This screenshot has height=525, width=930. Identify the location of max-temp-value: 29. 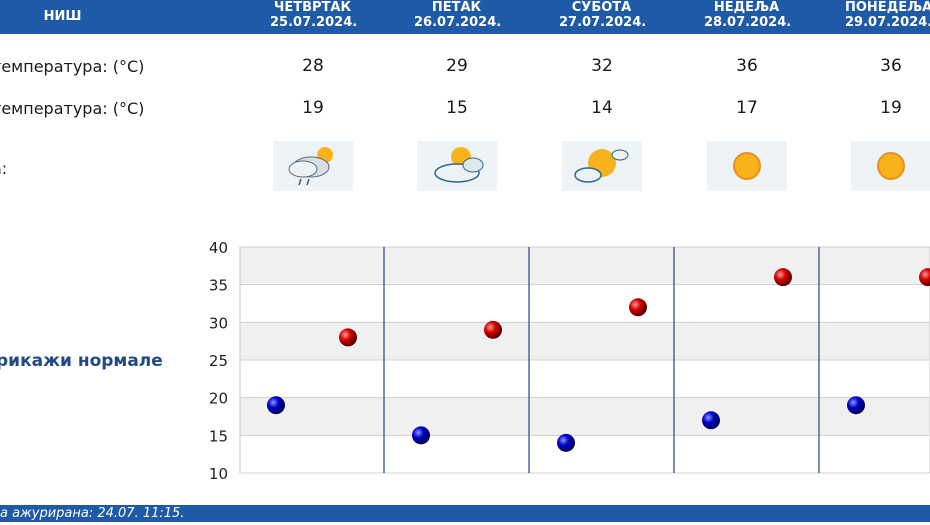
(457, 66).